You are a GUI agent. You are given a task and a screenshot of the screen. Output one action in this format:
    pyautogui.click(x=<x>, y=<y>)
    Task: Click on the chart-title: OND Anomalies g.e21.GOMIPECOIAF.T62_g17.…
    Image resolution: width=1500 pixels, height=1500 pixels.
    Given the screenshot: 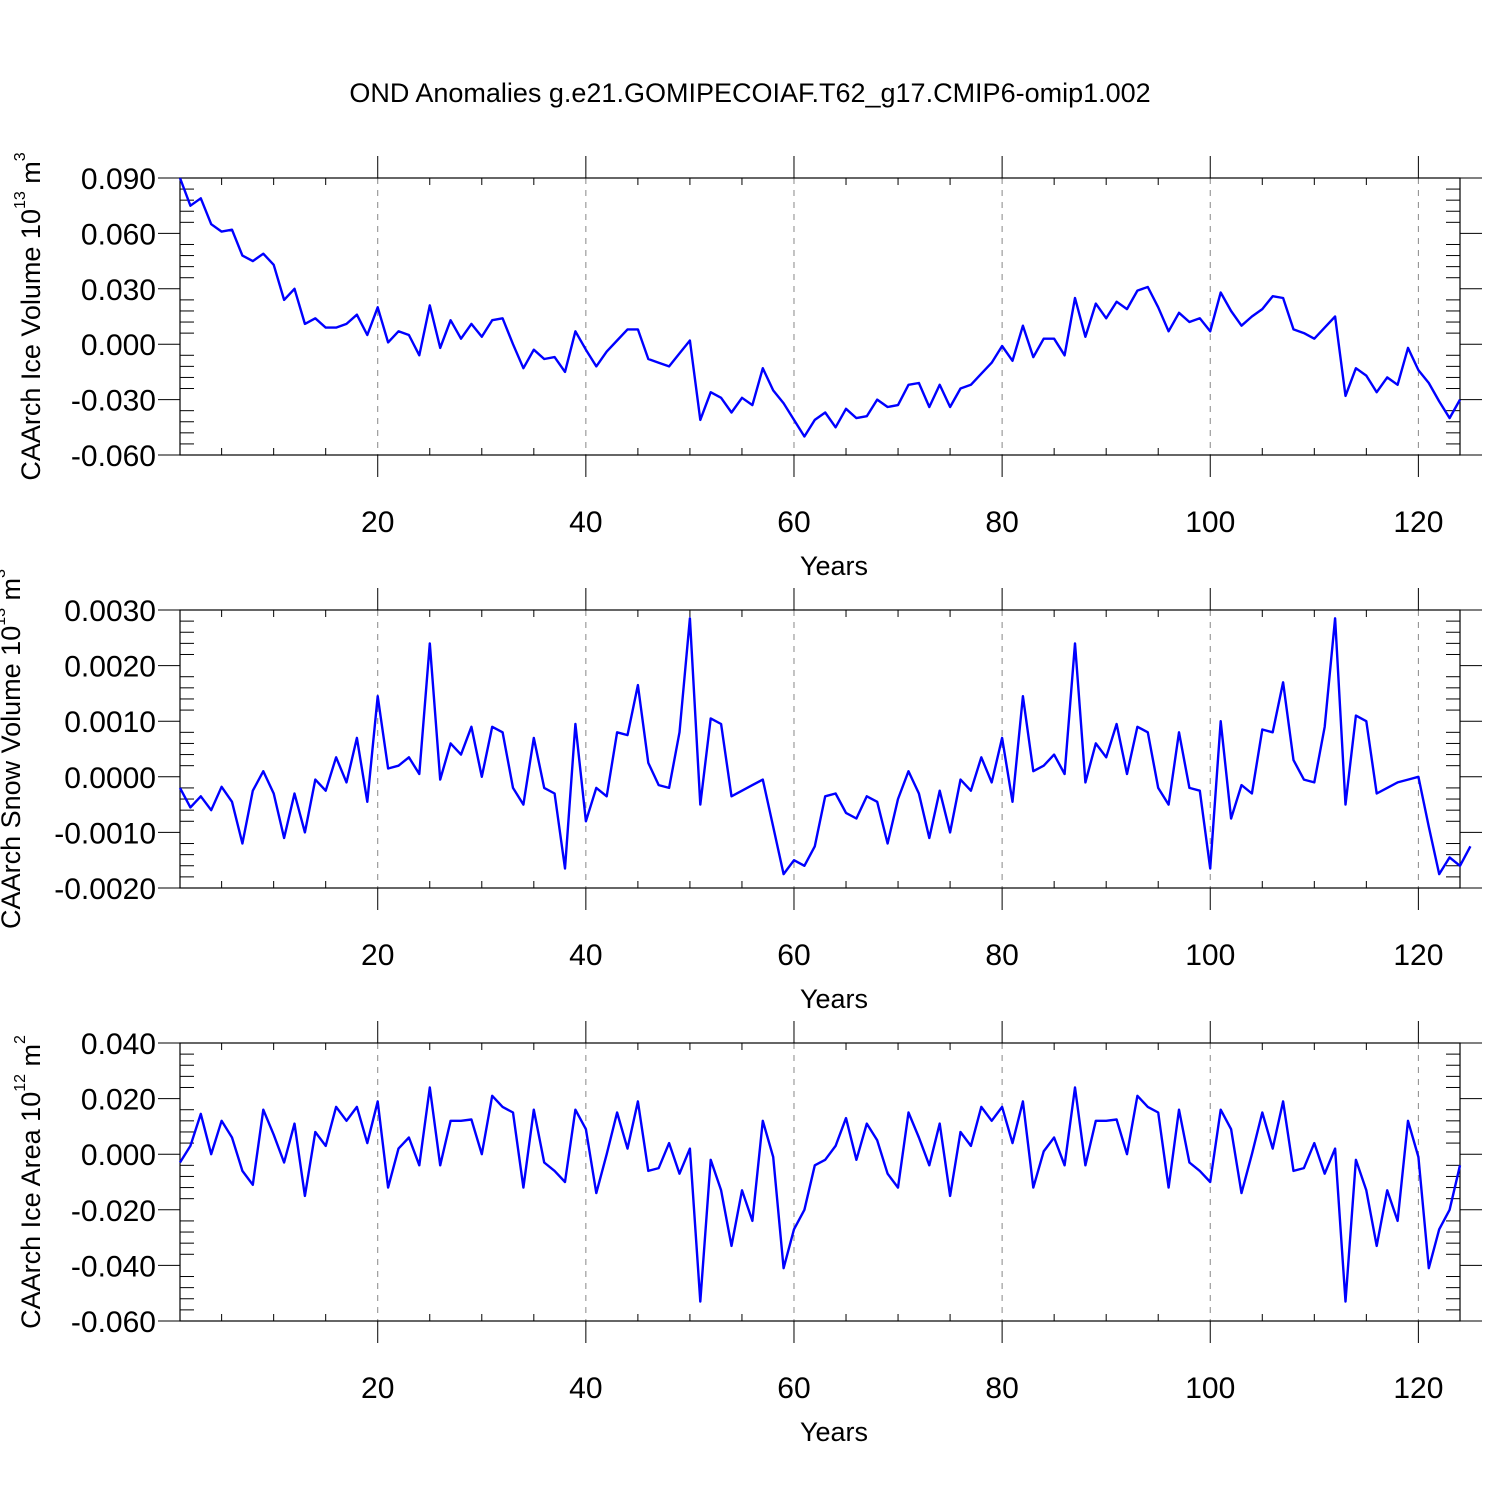 What is the action you would take?
    pyautogui.click(x=750, y=93)
    